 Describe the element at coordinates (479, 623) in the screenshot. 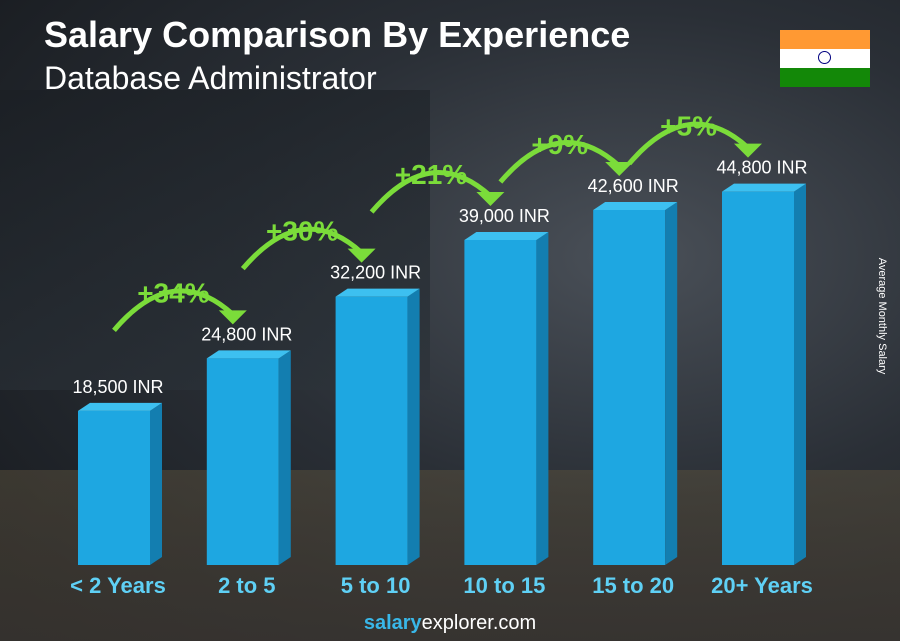

I see `brand-rest: explorer.com` at that location.